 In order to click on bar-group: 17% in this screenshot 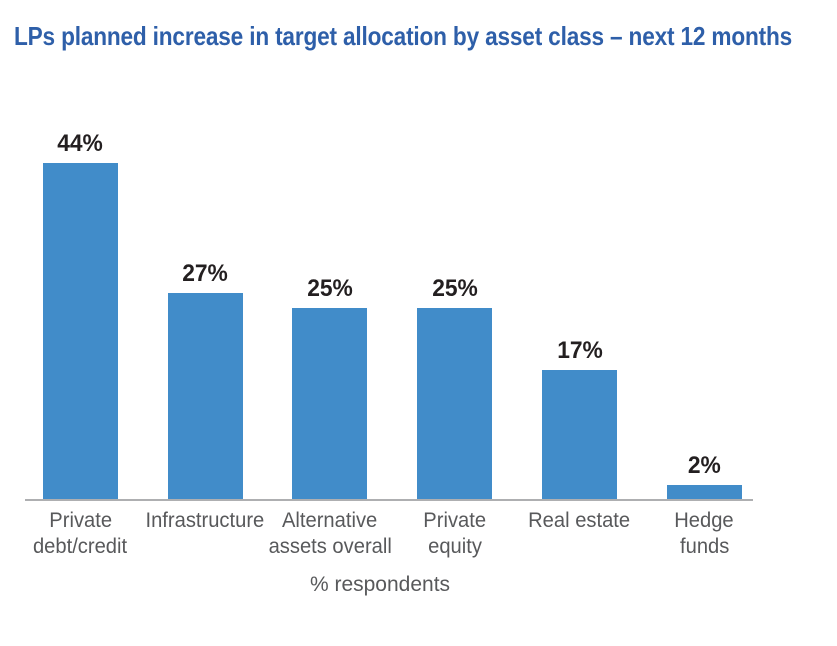, I will do `click(579, 250)`.